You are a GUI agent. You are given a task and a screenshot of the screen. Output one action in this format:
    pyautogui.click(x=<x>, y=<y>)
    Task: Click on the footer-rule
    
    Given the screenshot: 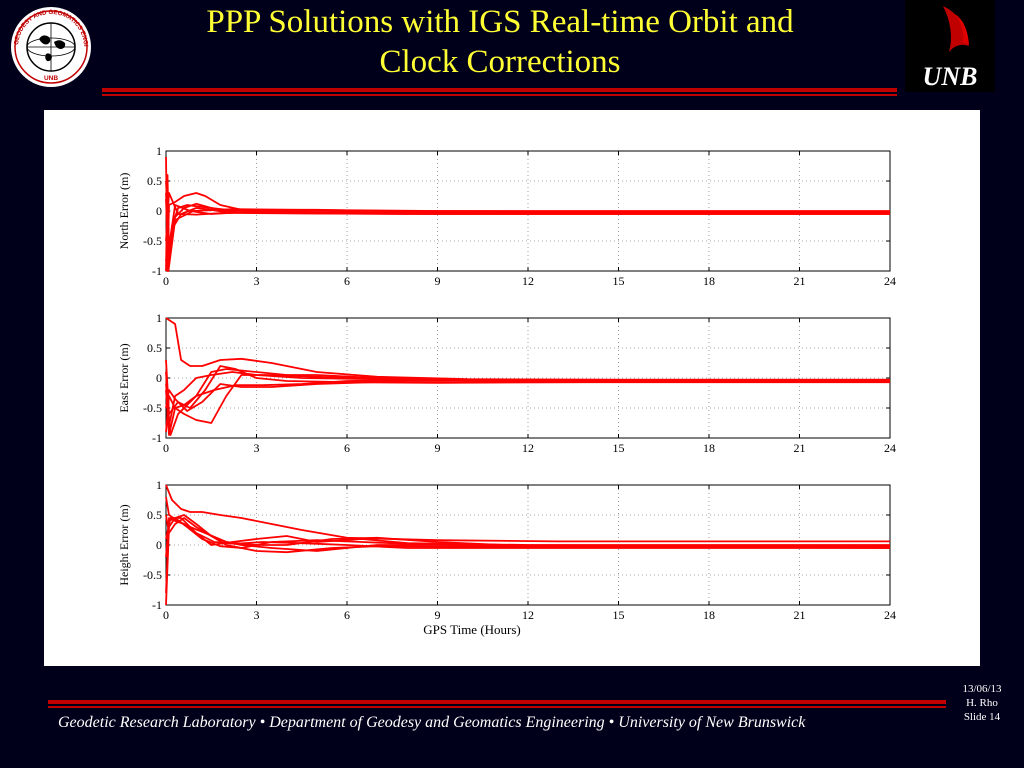 What is the action you would take?
    pyautogui.click(x=497, y=702)
    